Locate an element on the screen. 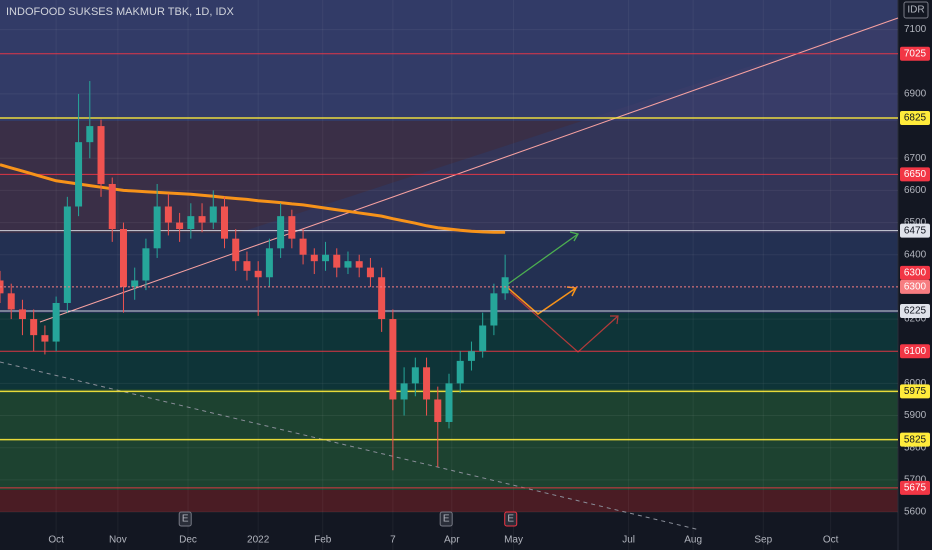 This screenshot has height=550, width=932. level-label: 6100 is located at coordinates (915, 351).